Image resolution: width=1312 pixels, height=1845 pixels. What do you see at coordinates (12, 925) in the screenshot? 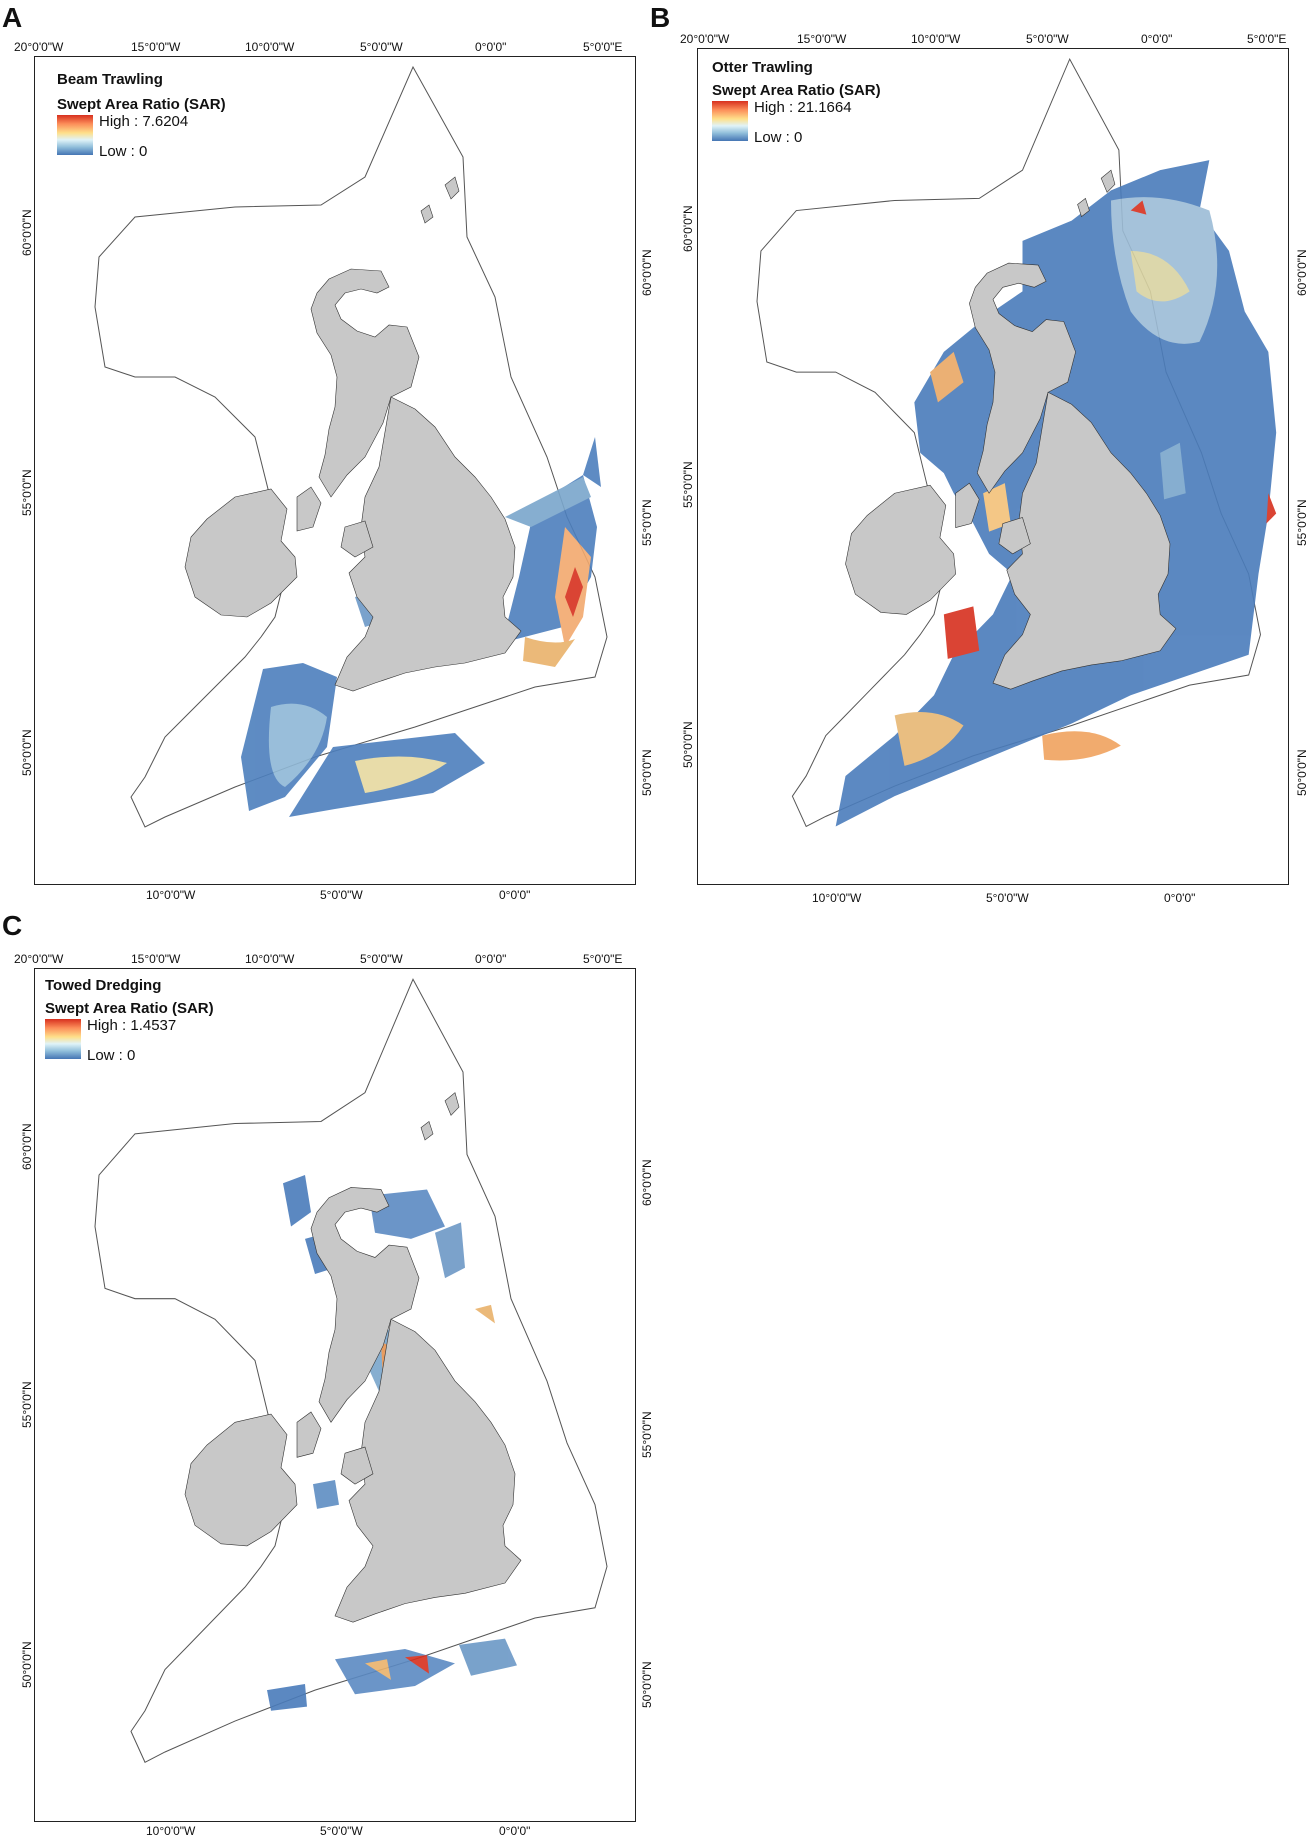
I see `panel-letter: C` at bounding box center [12, 925].